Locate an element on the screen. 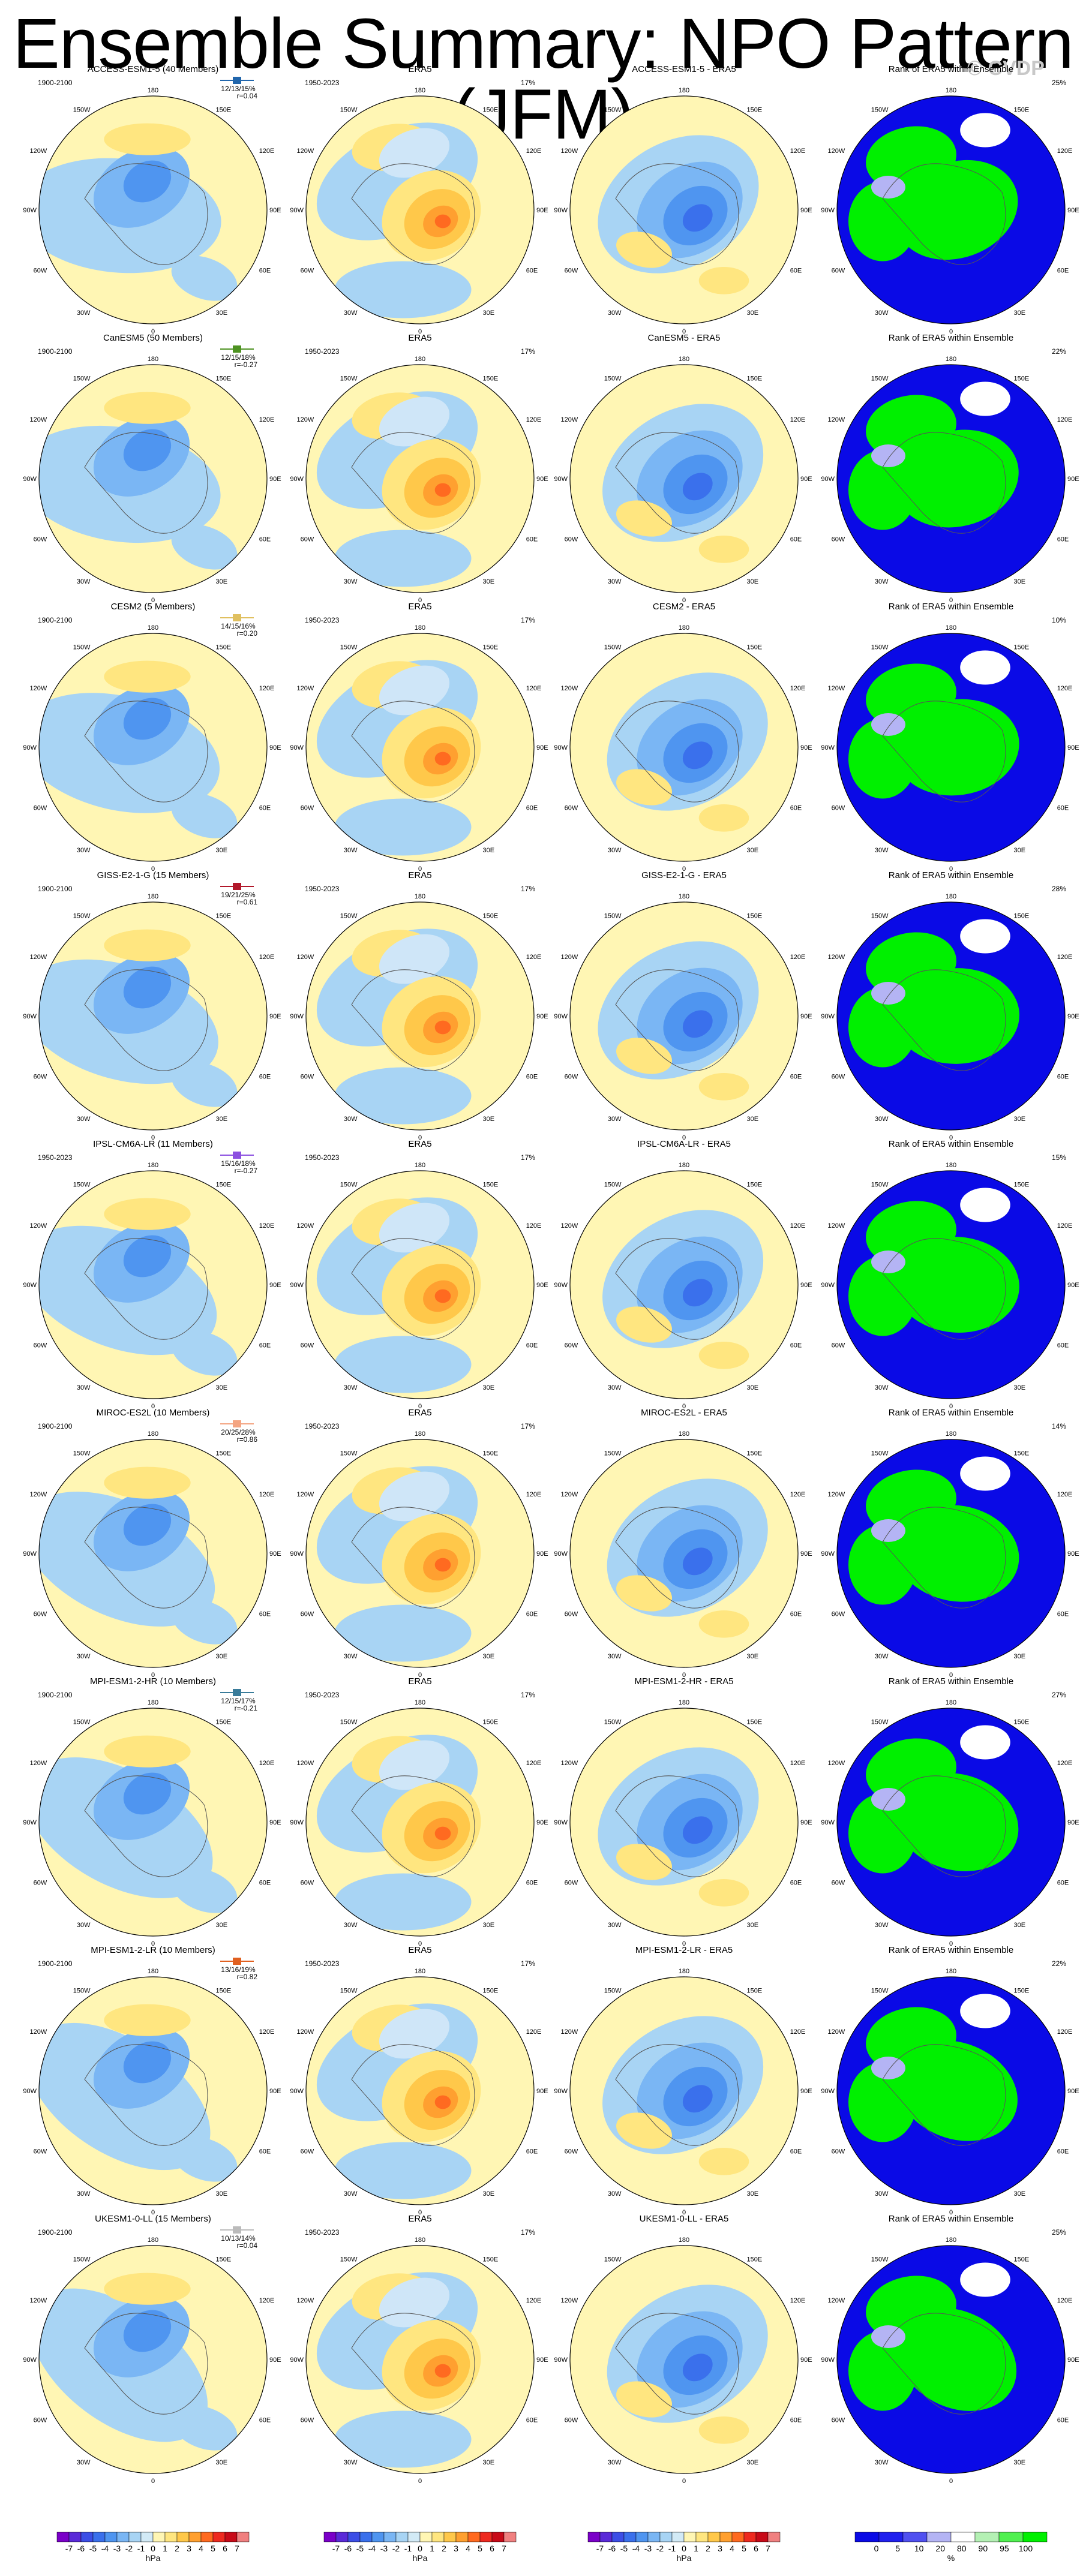 This screenshot has width=1086, height=2576. model-map-3: 180 0 150W 150E 120W 120E 90W 90E 60W 60E 30W 30E is located at coordinates (152, 1017).